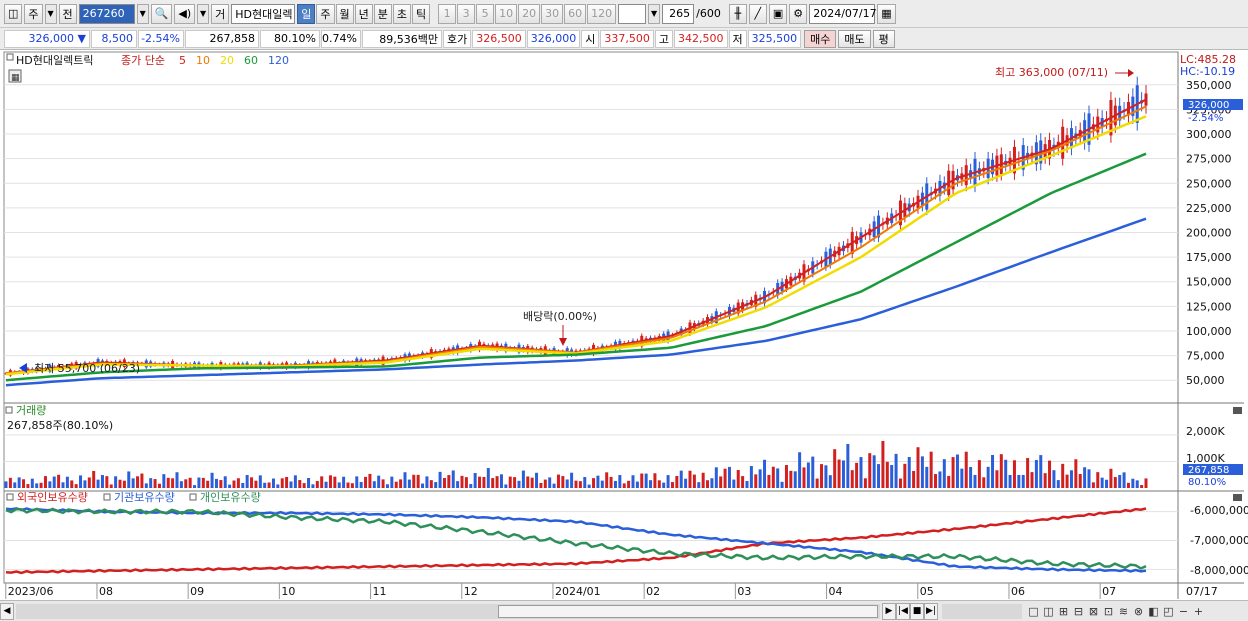  I want to click on panel-icon: ◰, so click(1168, 611).